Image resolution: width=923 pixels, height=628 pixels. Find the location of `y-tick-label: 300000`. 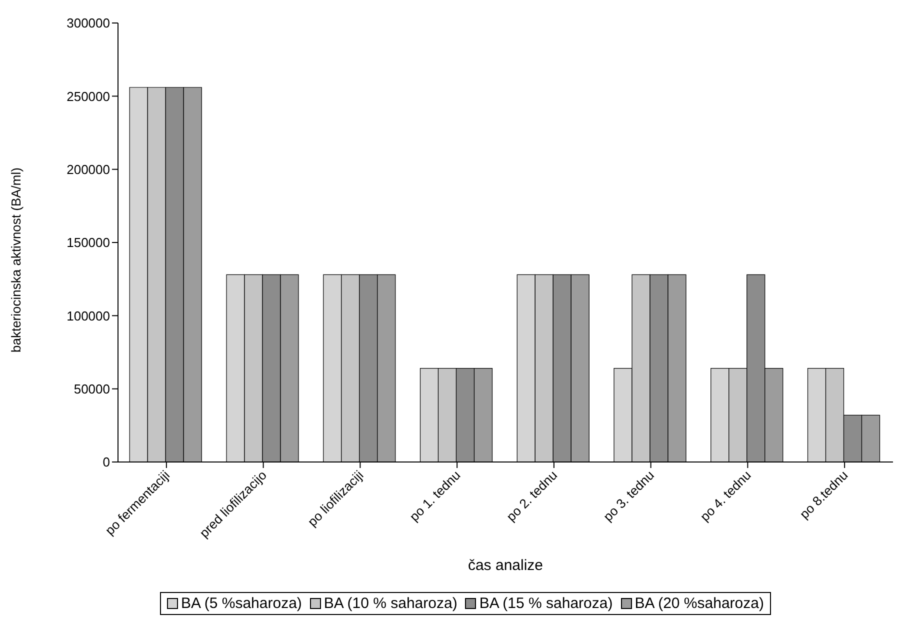

y-tick-label: 300000 is located at coordinates (88, 23).